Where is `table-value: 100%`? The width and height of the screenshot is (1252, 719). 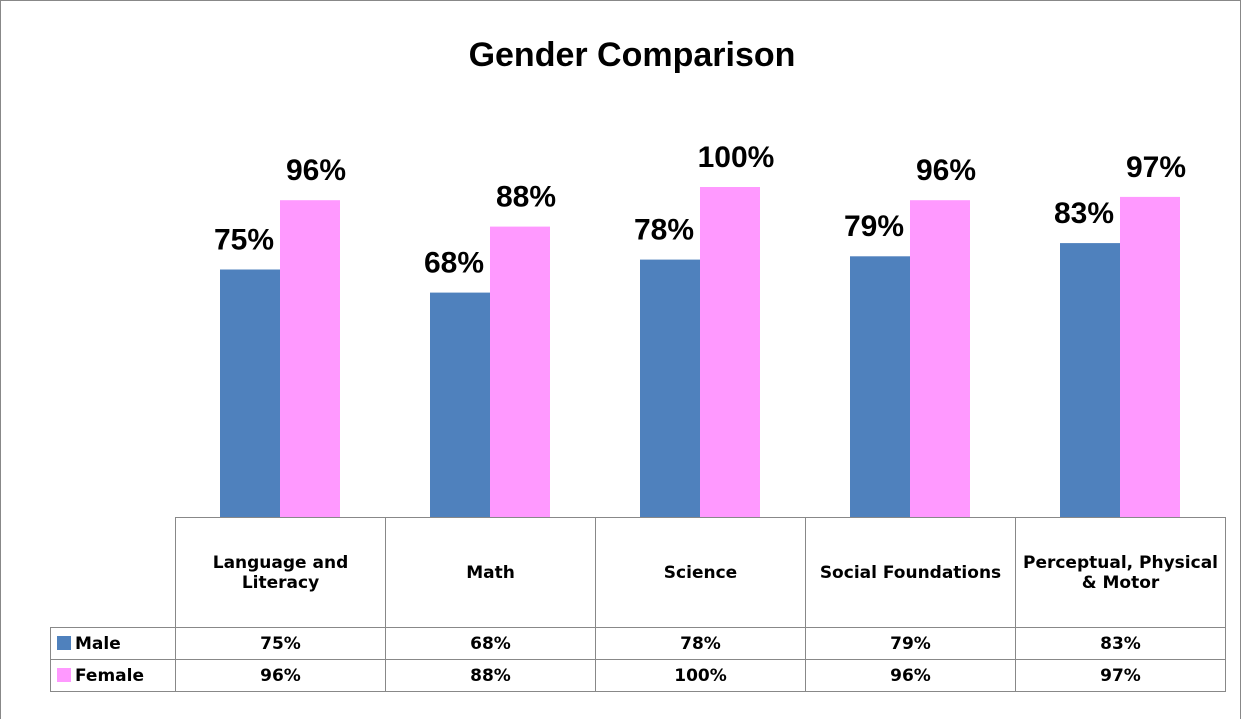
table-value: 100% is located at coordinates (700, 675).